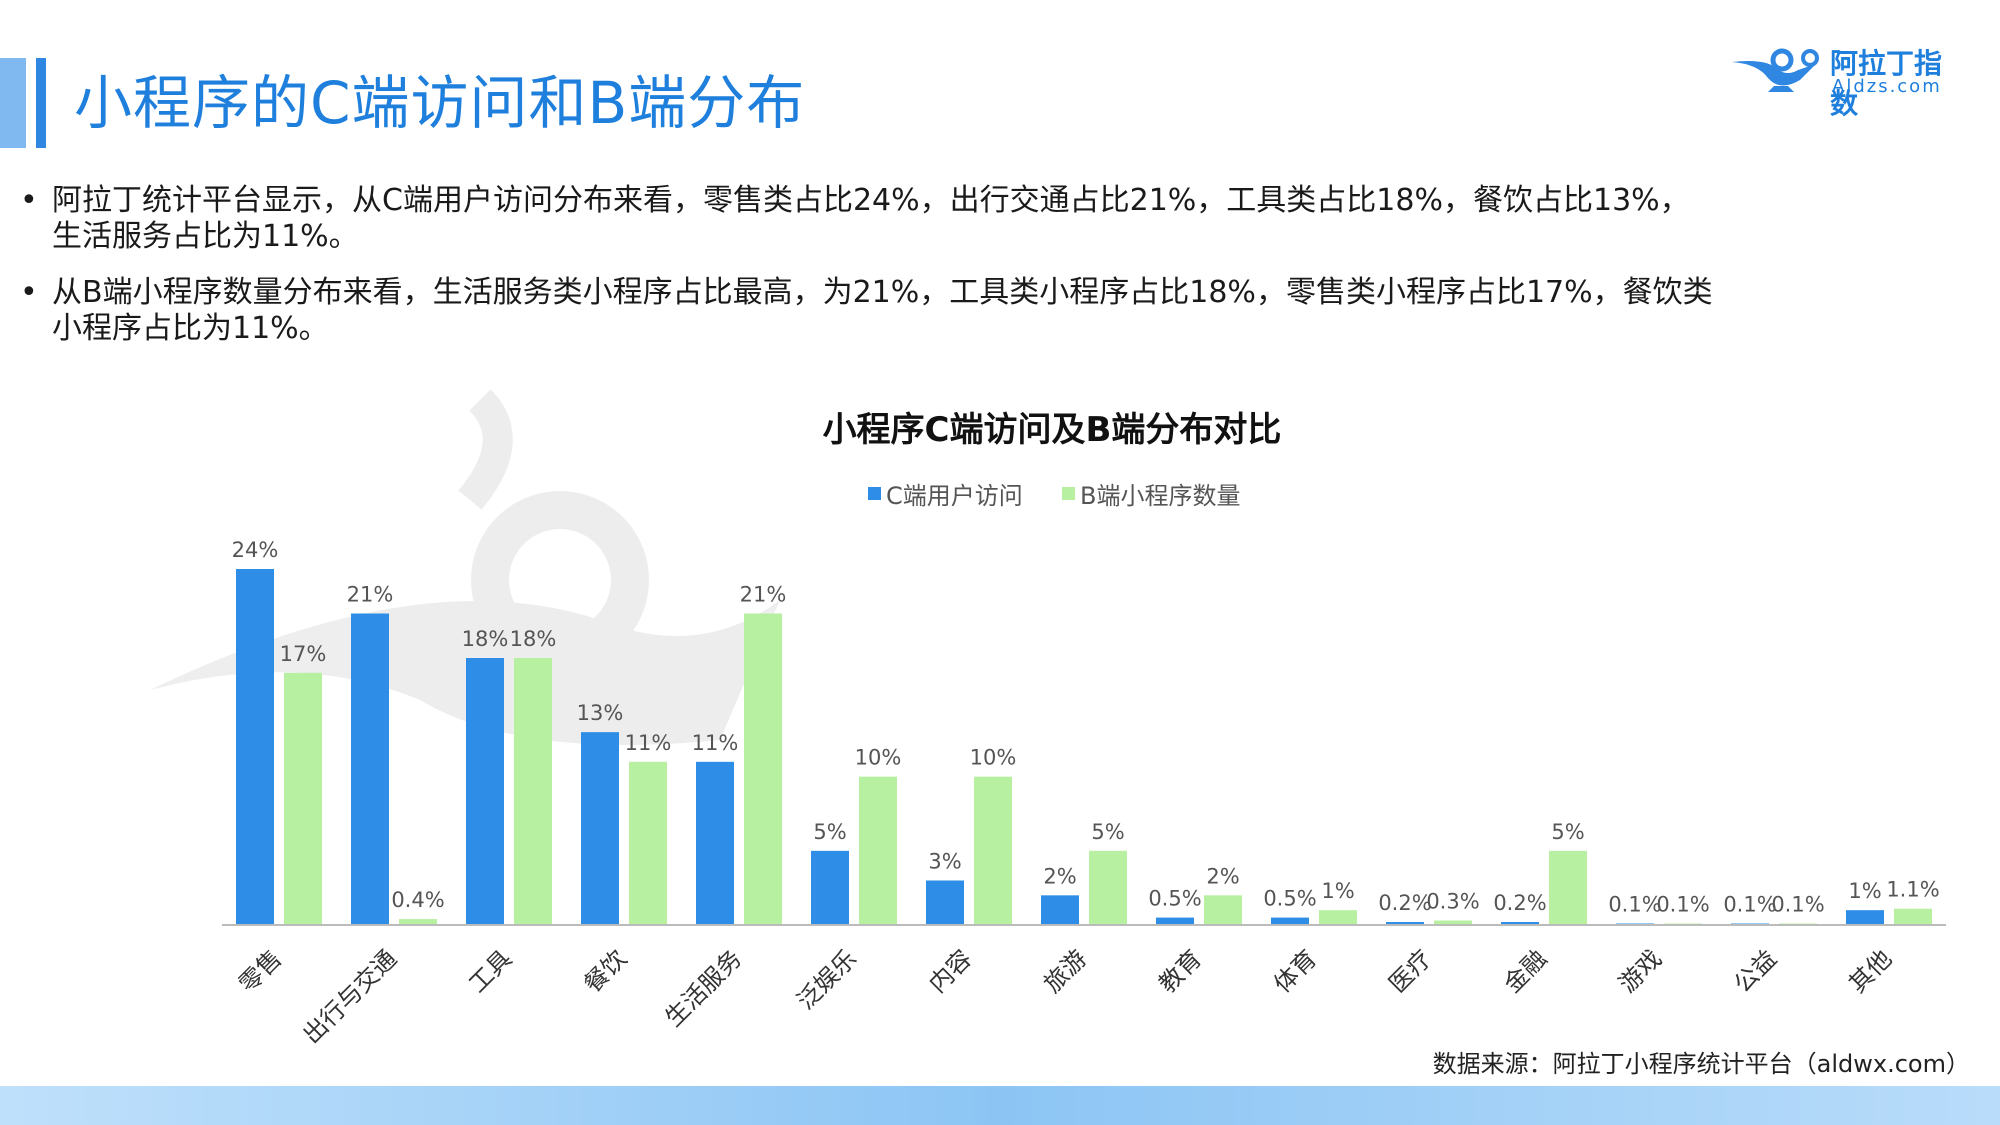 The image size is (2000, 1125). What do you see at coordinates (1411, 971) in the screenshot?
I see `x-tick-label: 医疗` at bounding box center [1411, 971].